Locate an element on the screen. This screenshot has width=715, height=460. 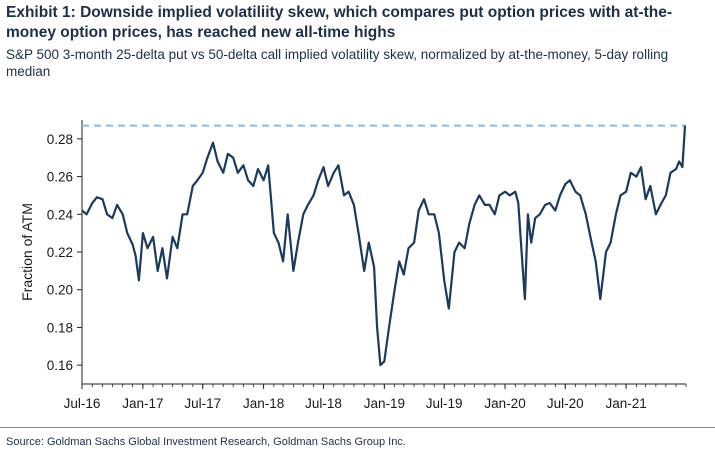
x-tick-label: Jul-16 is located at coordinates (82, 403).